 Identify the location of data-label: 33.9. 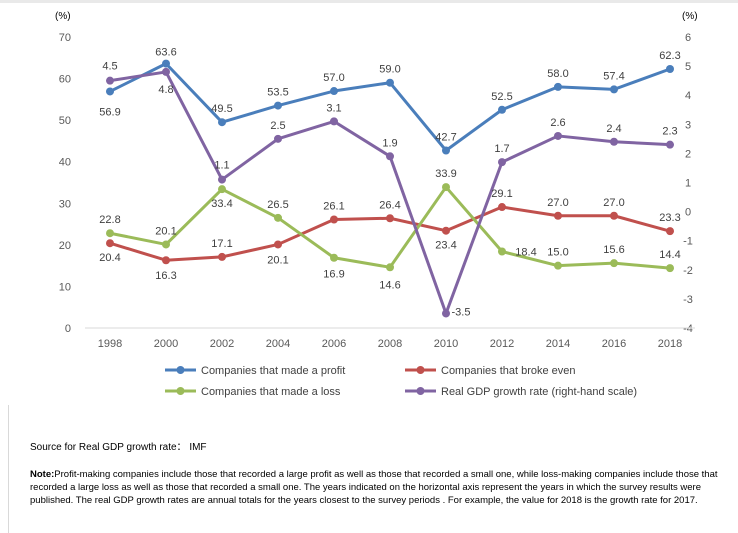
(445, 174).